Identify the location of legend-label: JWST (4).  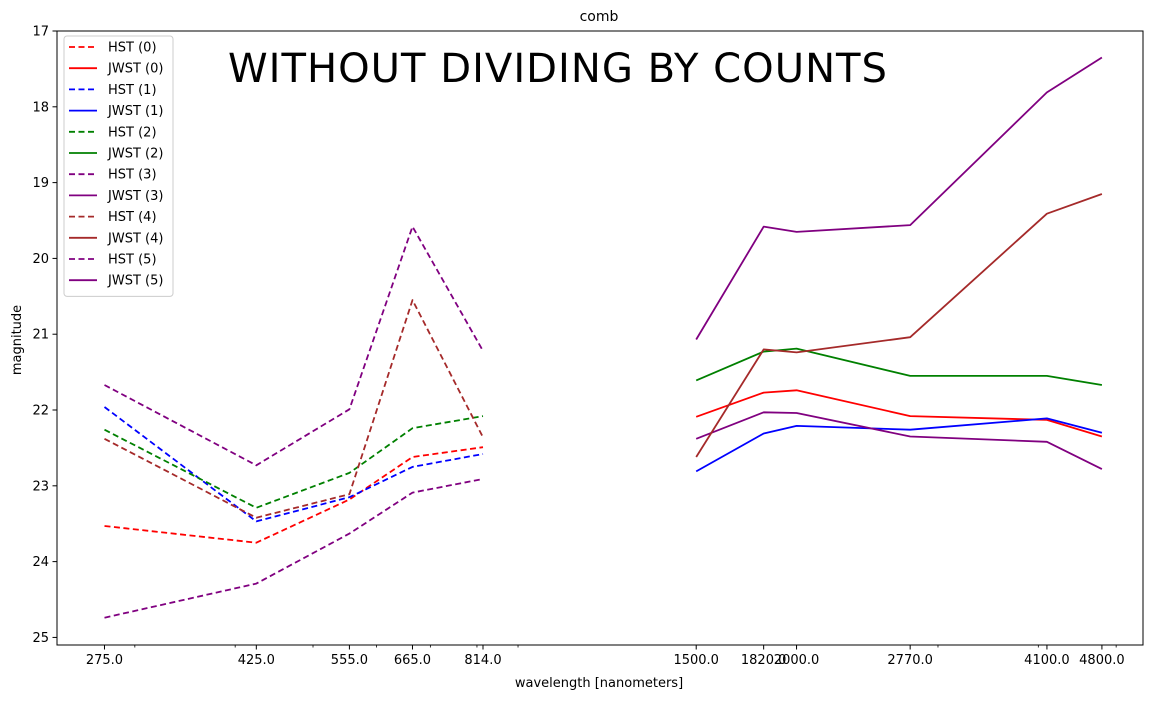
(135, 238).